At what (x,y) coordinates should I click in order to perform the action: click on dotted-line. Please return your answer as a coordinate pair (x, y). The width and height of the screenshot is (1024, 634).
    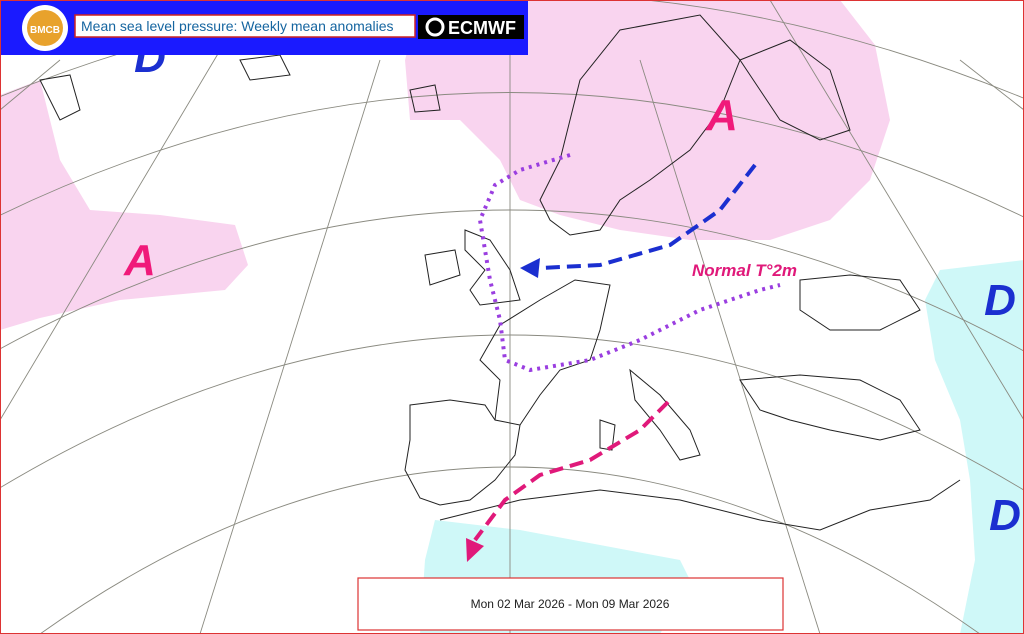
    Looking at the image, I should click on (629, 263).